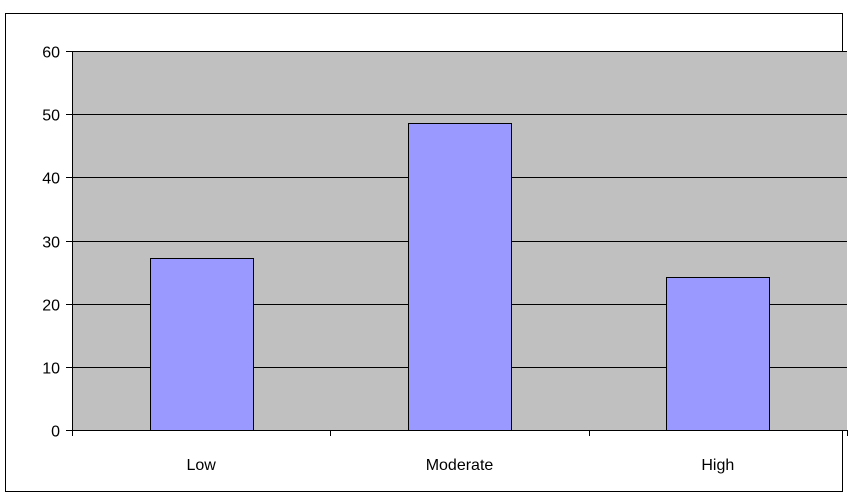 The height and width of the screenshot is (498, 849). Describe the element at coordinates (51, 306) in the screenshot. I see `y-tick-label: 20` at that location.